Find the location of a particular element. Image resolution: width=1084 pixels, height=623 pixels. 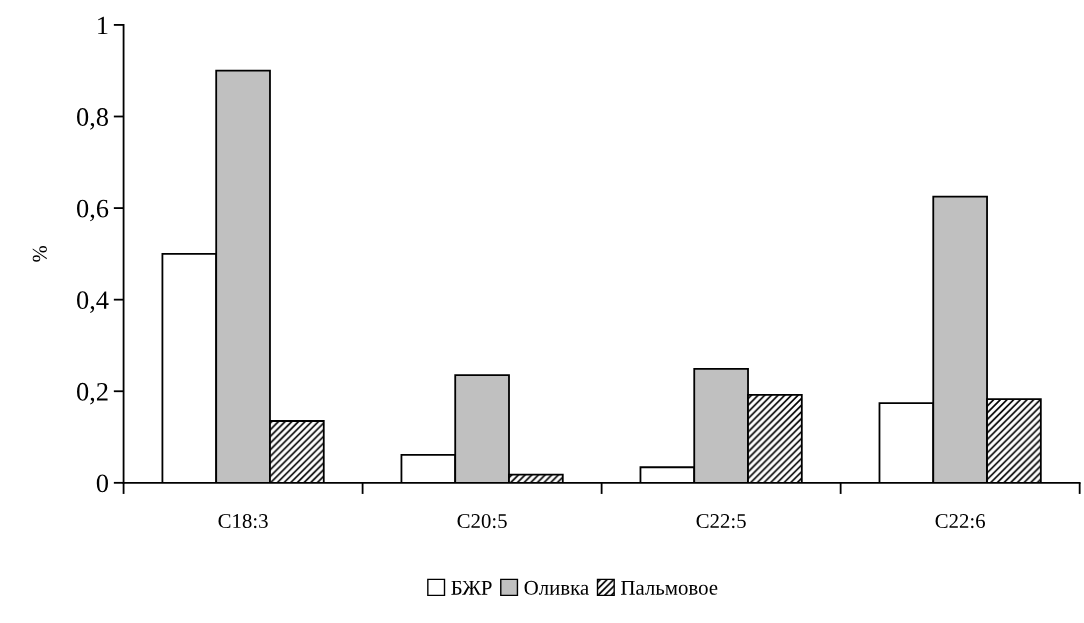

x-tick-label: C22:5 is located at coordinates (721, 521).